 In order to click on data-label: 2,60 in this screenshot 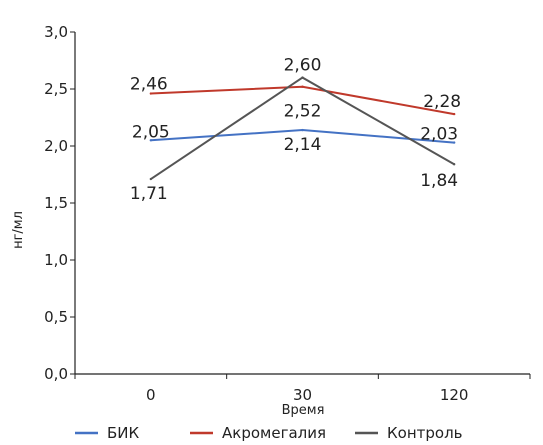, I will do `click(303, 66)`.